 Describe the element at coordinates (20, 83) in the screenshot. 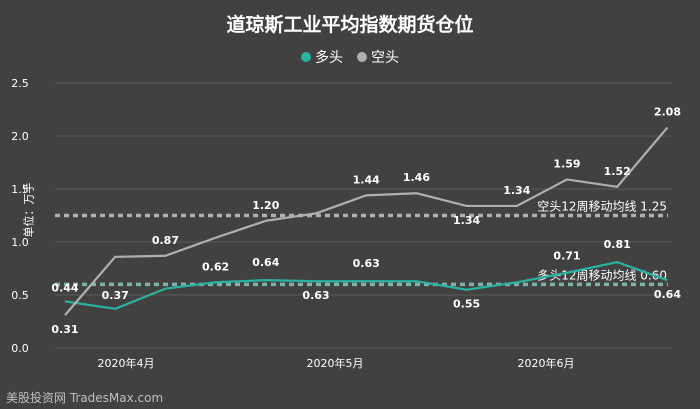

I see `y-tick-label-5: 2.5` at that location.